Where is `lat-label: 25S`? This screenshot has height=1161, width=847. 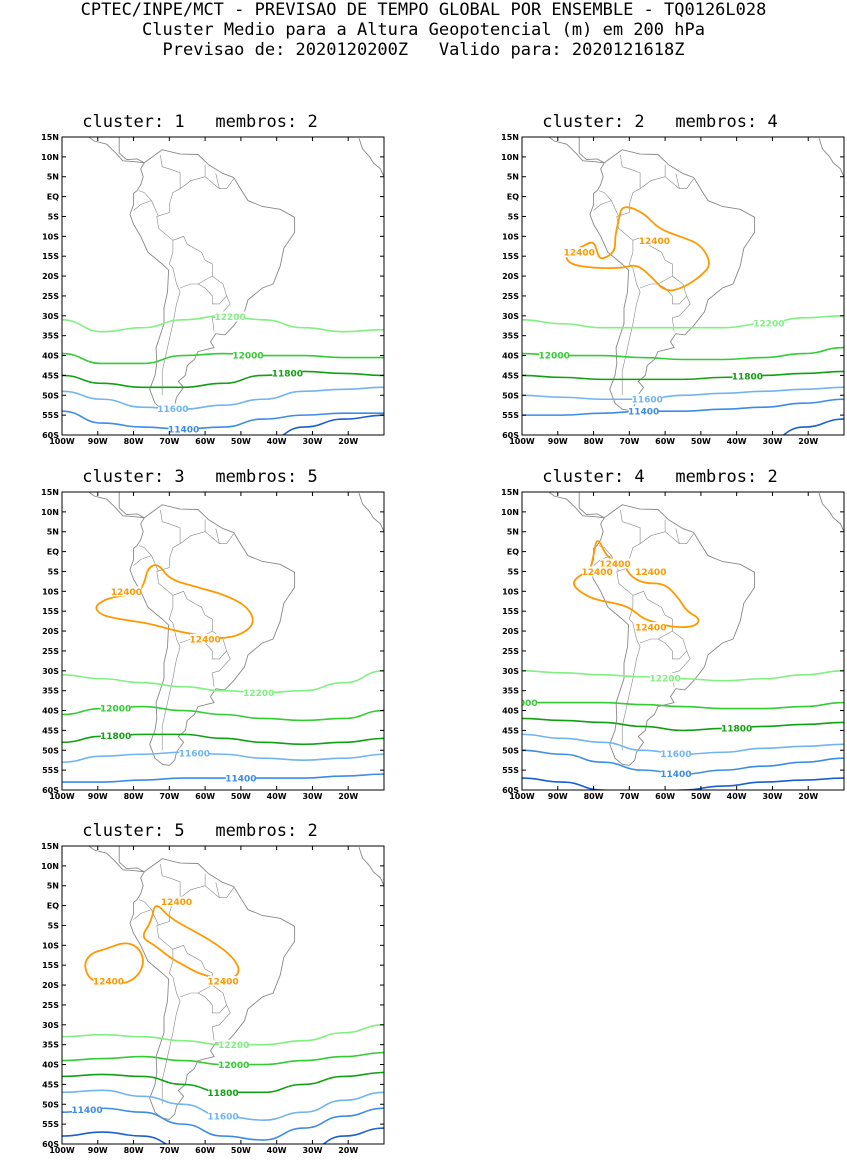 lat-label: 25S is located at coordinates (50, 651).